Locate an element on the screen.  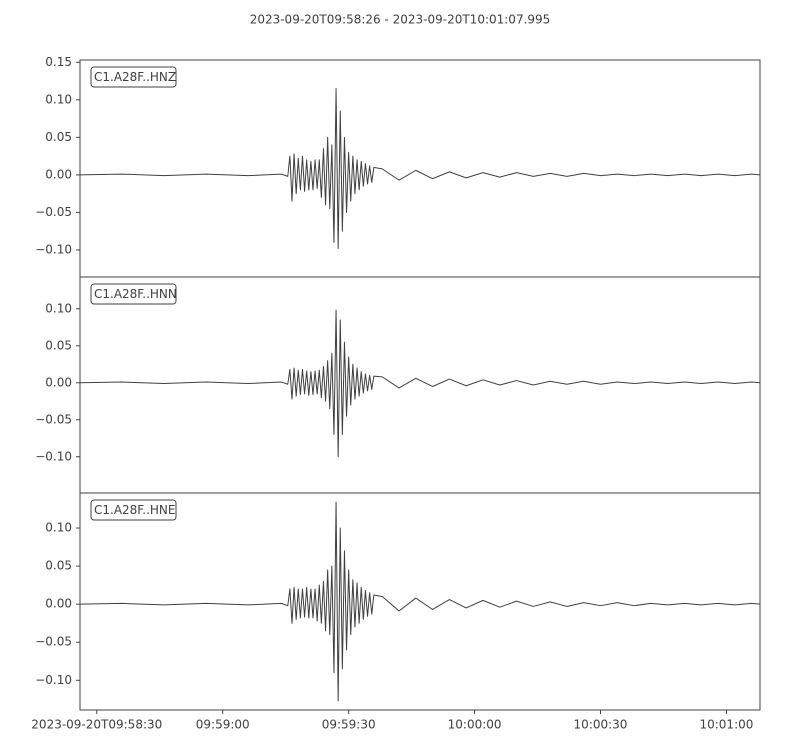
x-tick-label: 09:59:30 is located at coordinates (349, 725).